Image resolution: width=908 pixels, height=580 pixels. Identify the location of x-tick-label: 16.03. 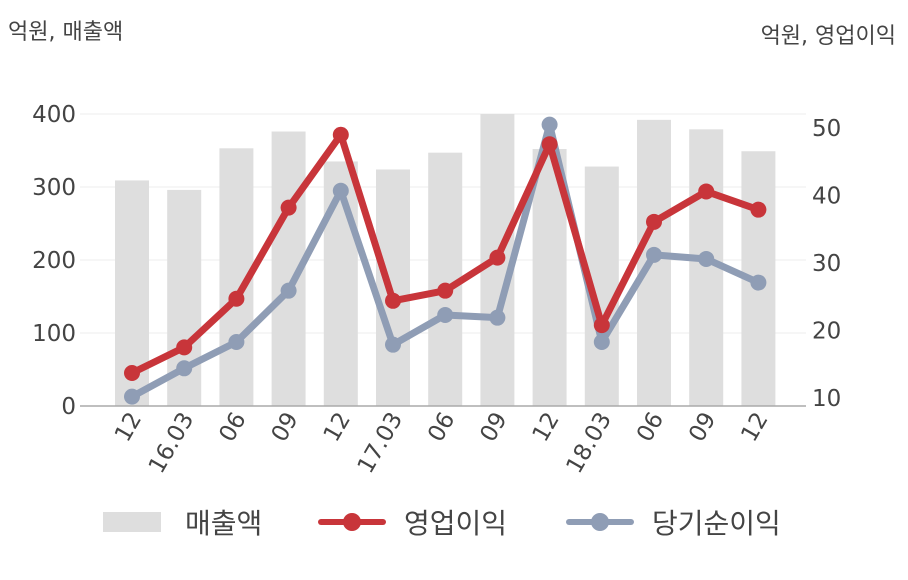
(171, 443).